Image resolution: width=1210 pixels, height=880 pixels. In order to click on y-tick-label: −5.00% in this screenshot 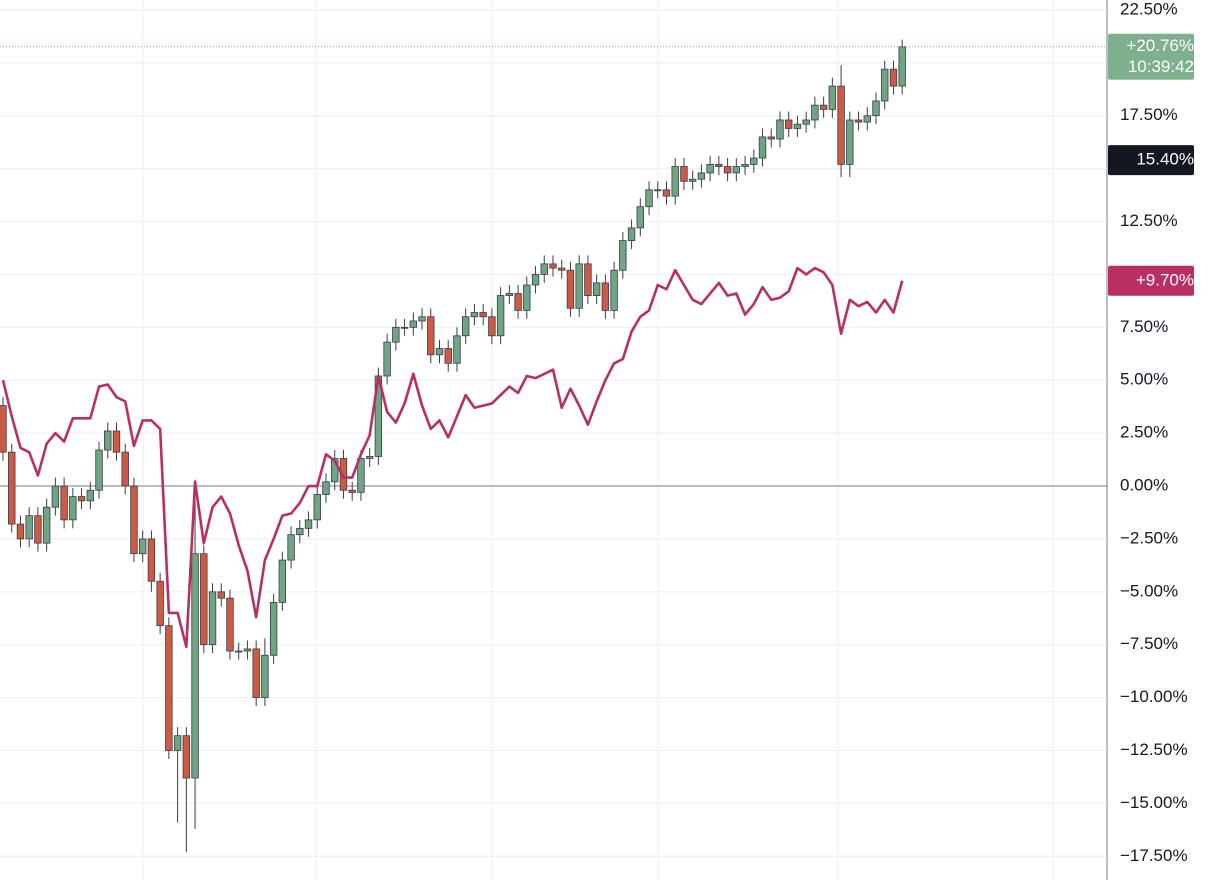, I will do `click(1149, 590)`.